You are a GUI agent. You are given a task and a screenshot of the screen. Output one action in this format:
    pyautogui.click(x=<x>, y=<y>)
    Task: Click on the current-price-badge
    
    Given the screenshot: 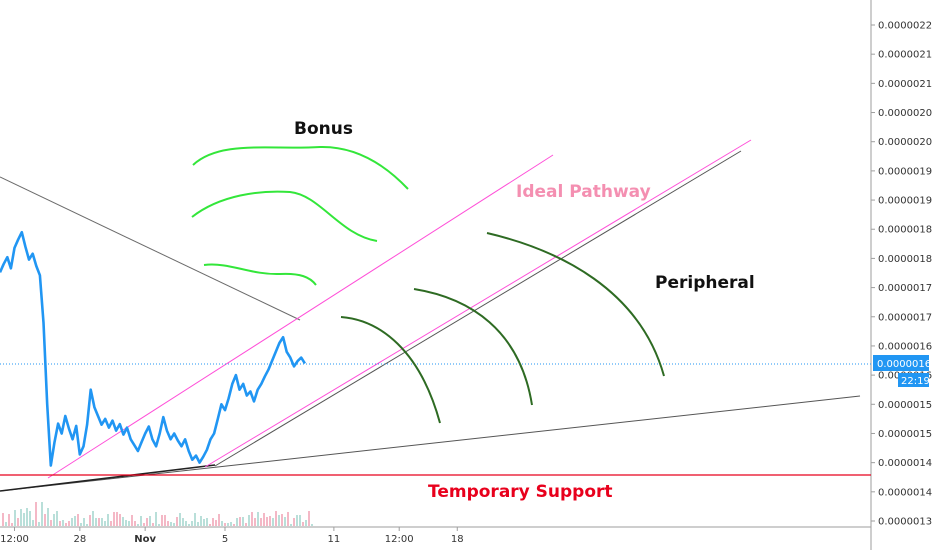 What is the action you would take?
    pyautogui.click(x=901, y=363)
    